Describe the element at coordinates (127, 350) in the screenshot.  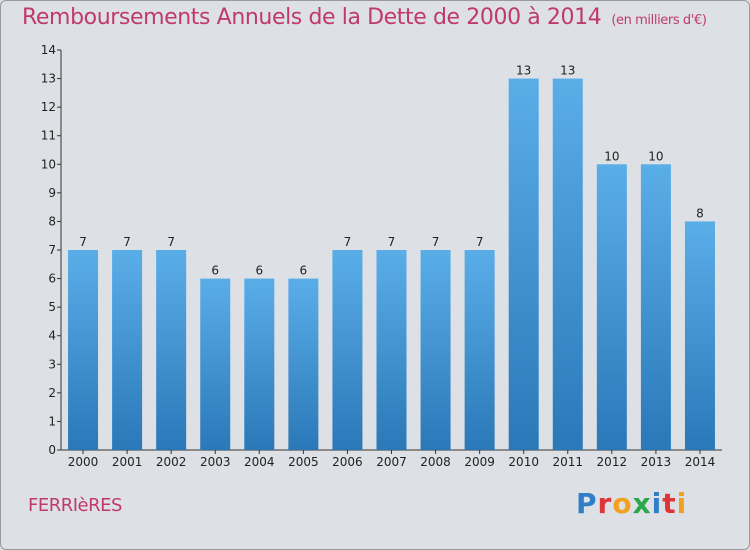
I see `bar-2001` at that location.